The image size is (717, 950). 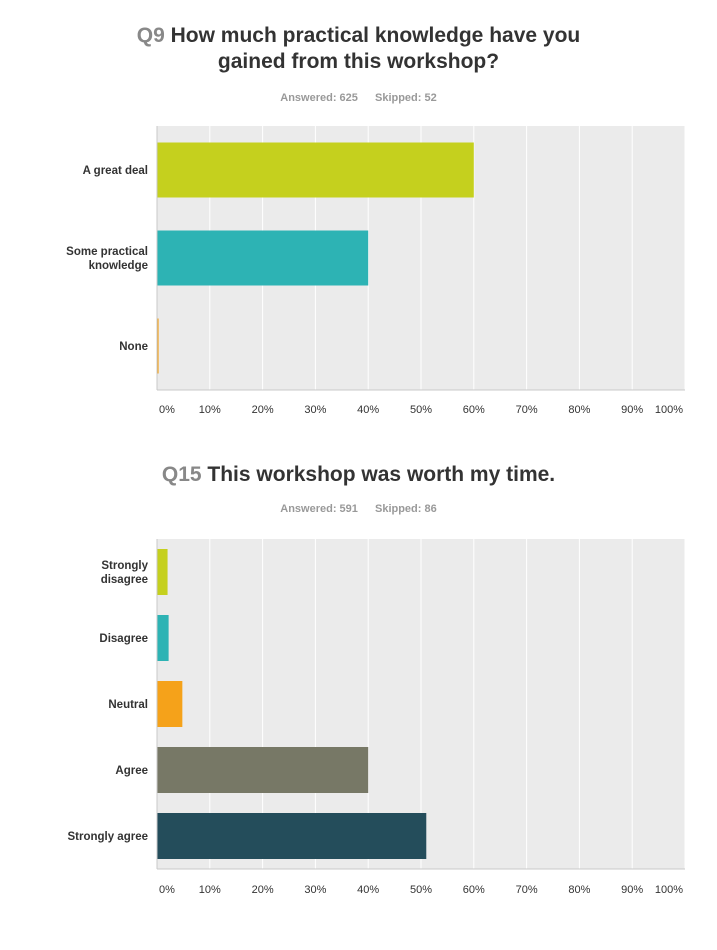 What do you see at coordinates (150, 35) in the screenshot?
I see `q9-number: Q9` at bounding box center [150, 35].